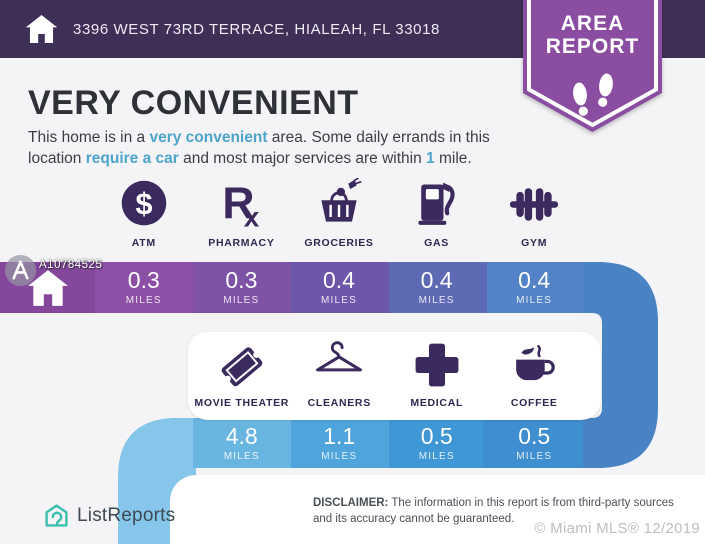  What do you see at coordinates (534, 243) in the screenshot?
I see `amenity-label: GYM` at bounding box center [534, 243].